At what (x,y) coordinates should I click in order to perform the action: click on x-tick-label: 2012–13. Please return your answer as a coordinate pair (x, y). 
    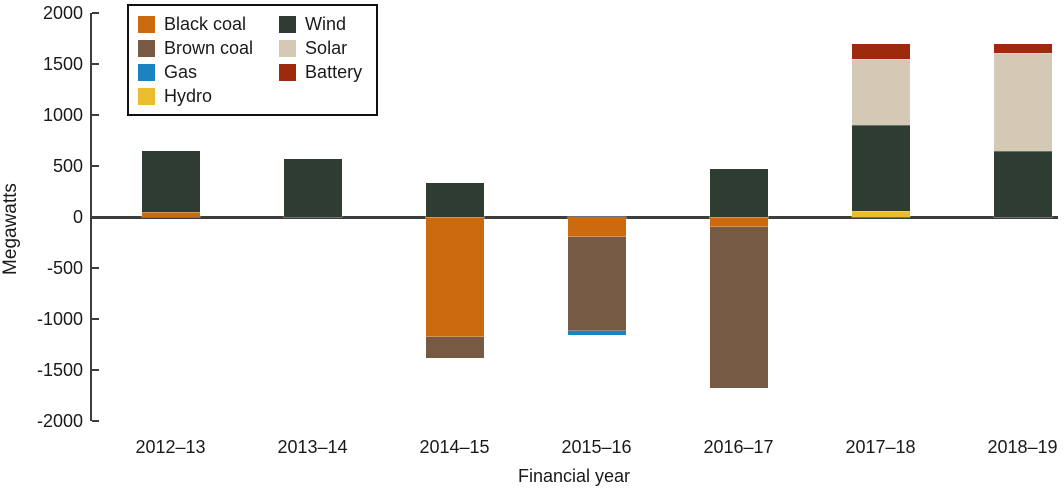
    Looking at the image, I should click on (170, 447).